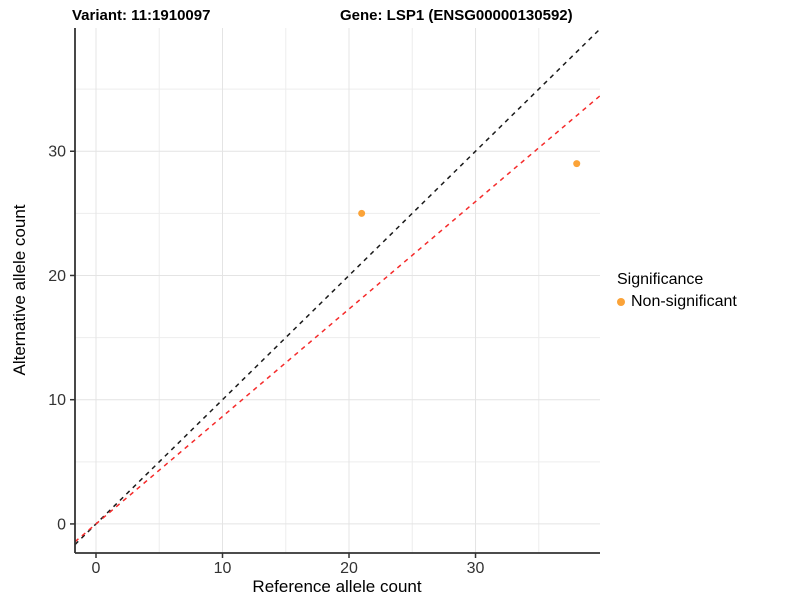 The width and height of the screenshot is (800, 600). What do you see at coordinates (677, 291) in the screenshot?
I see `legend: Significance Non-significant` at bounding box center [677, 291].